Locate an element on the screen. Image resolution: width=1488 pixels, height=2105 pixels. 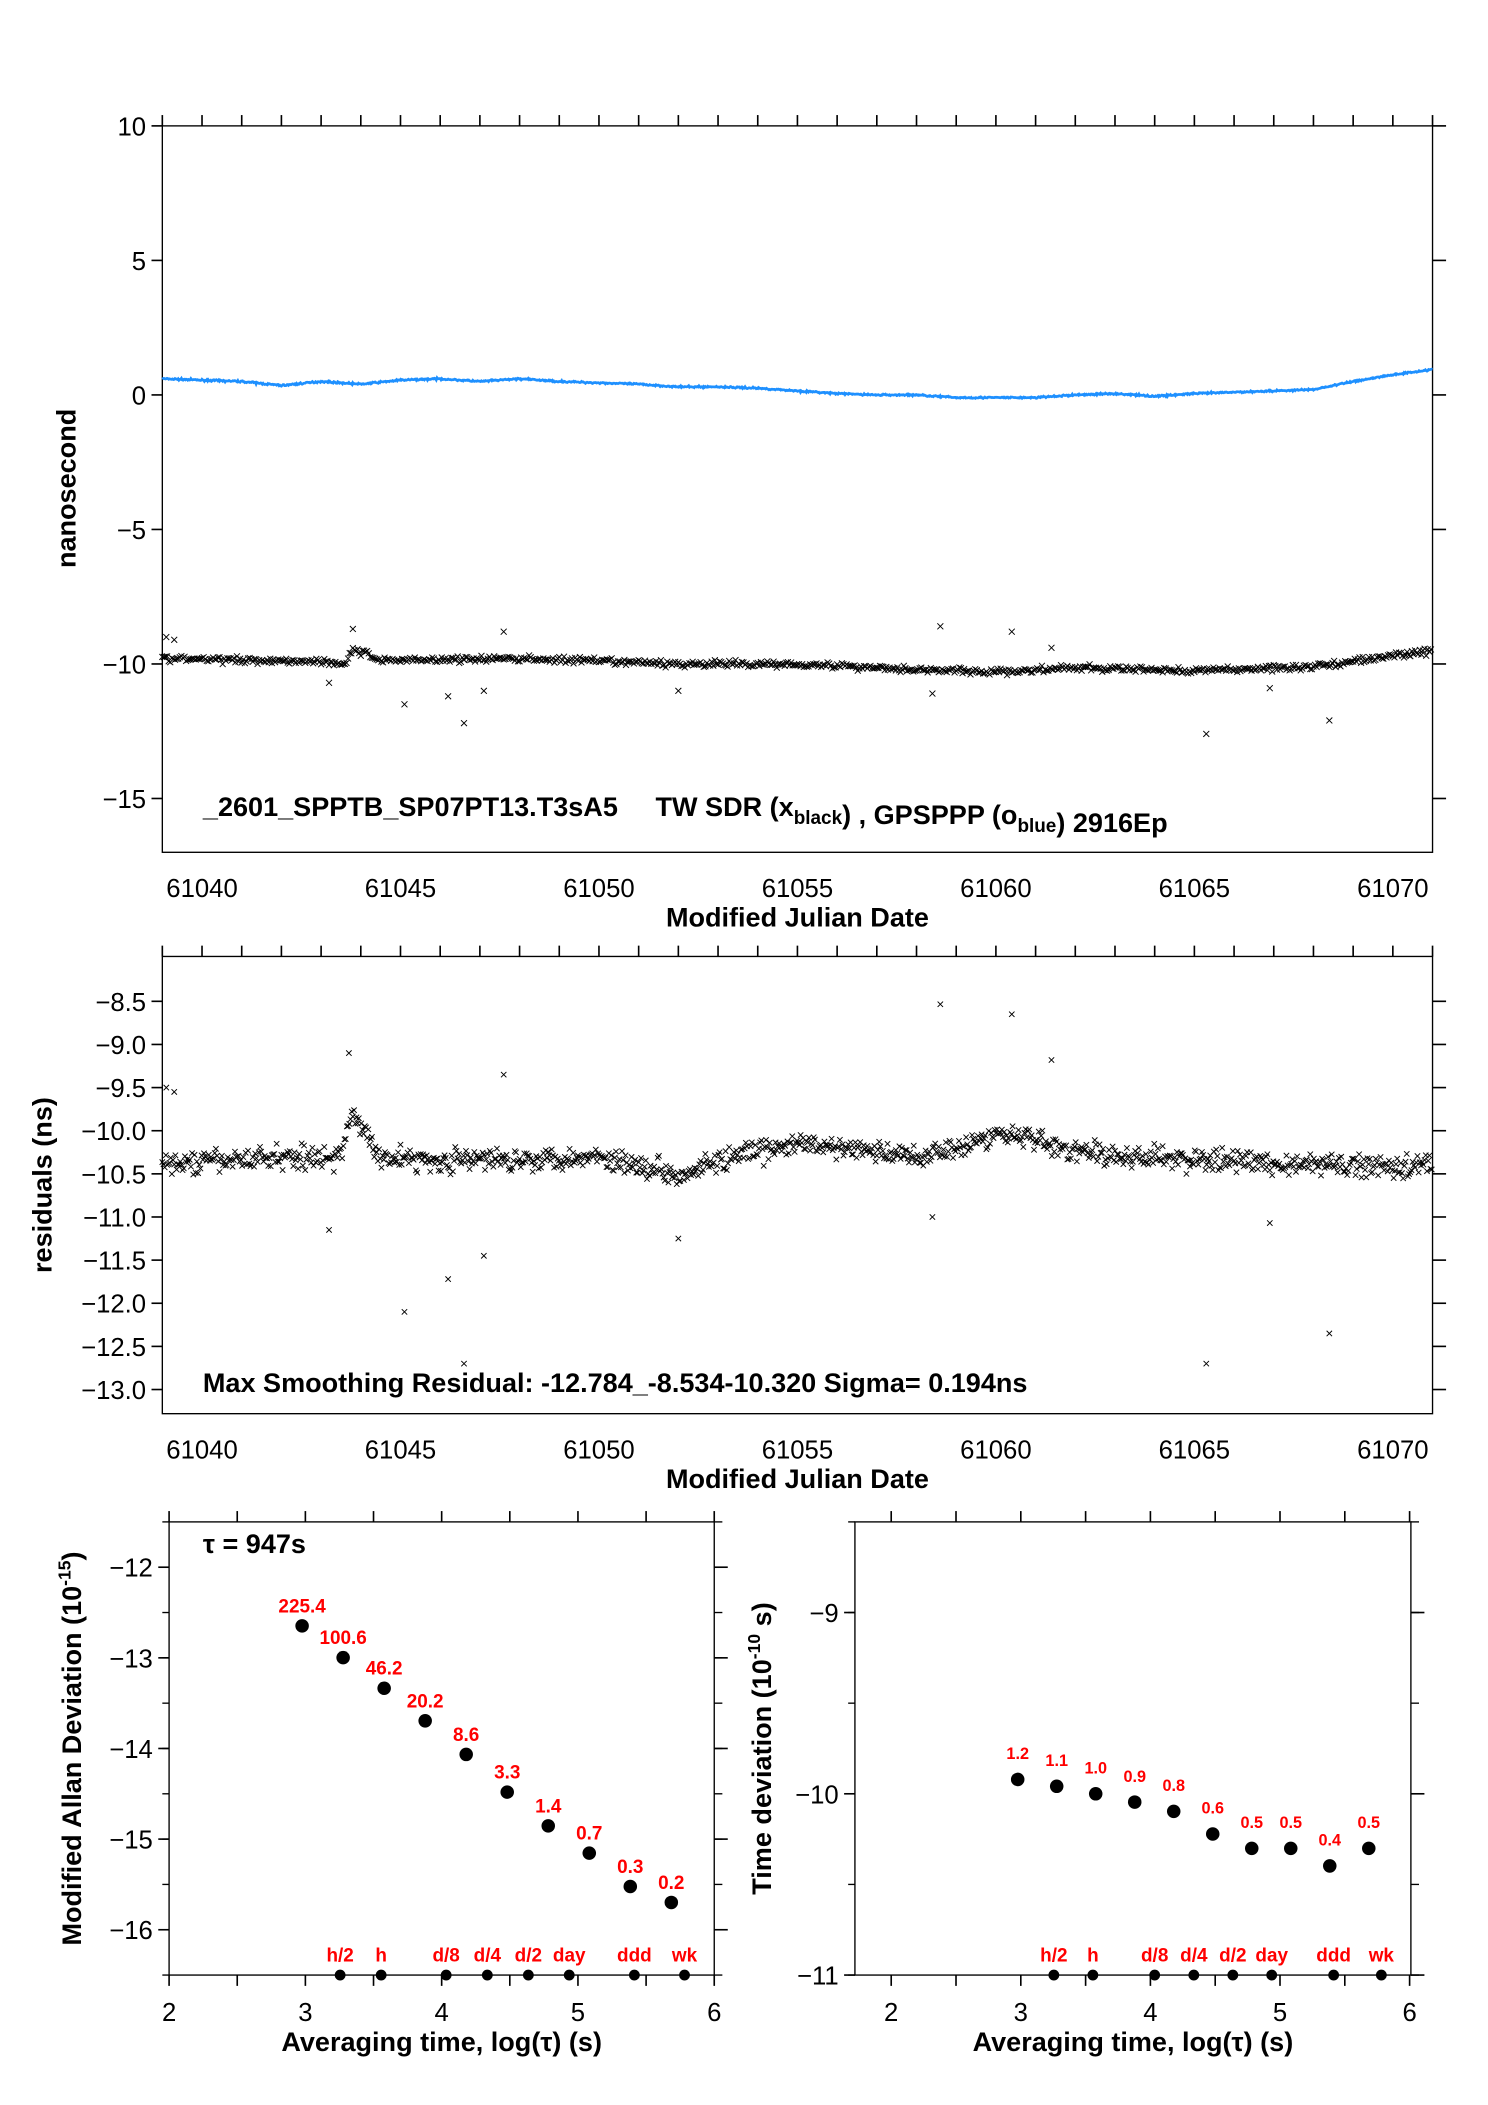
legend-text: ) , GPSPPP (o is located at coordinates (929, 815).